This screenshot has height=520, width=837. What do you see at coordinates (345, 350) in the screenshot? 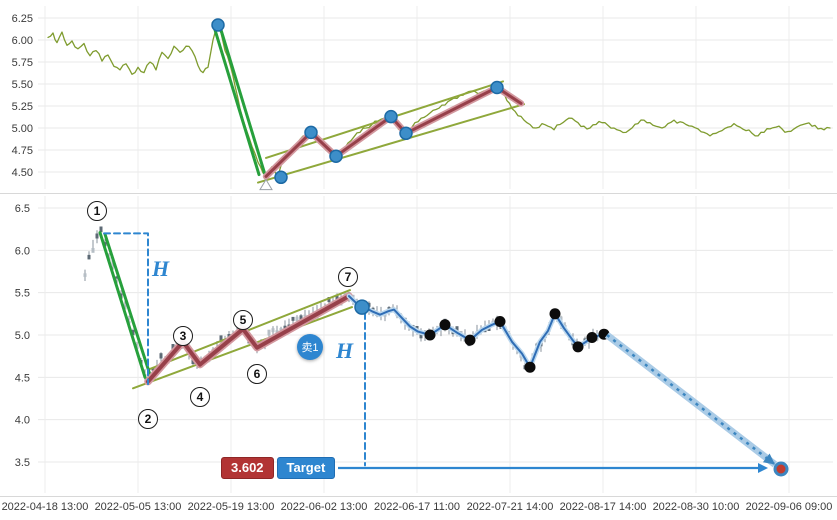
I see `height-label-2: H` at bounding box center [345, 350].